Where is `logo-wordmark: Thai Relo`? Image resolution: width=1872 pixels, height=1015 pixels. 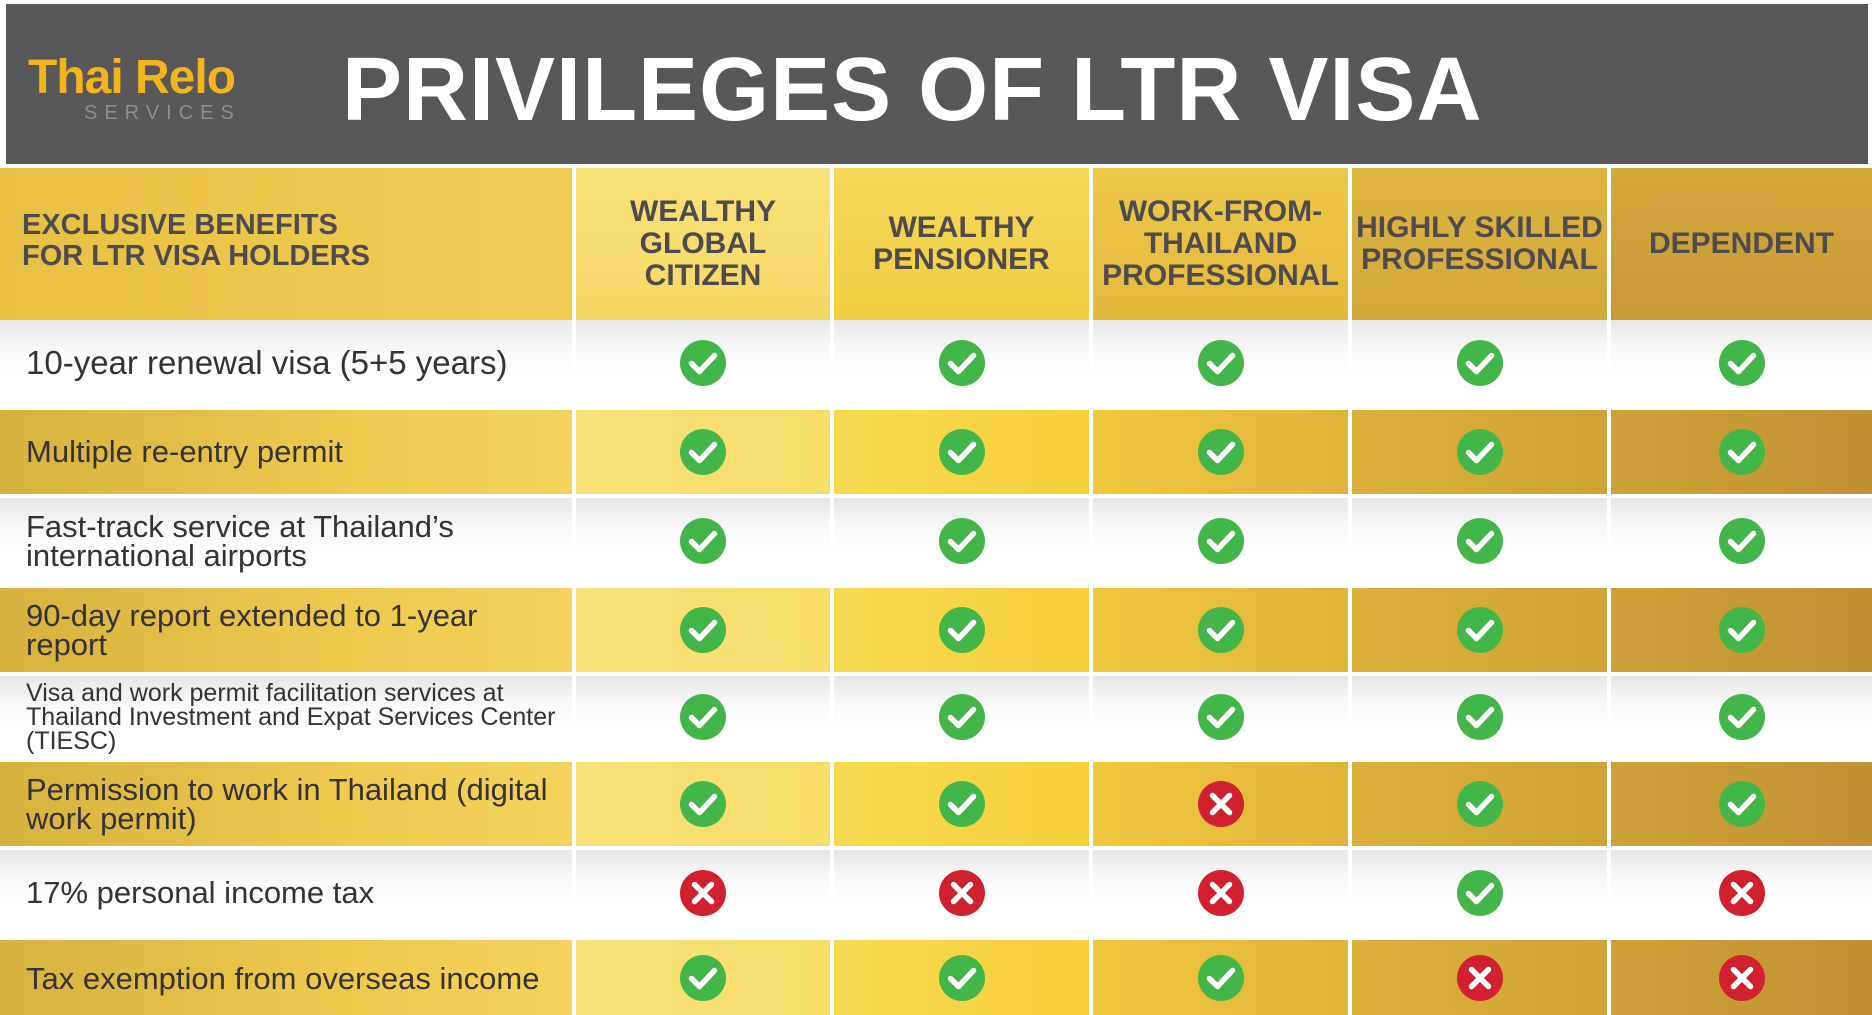 logo-wordmark: Thai Relo is located at coordinates (132, 77).